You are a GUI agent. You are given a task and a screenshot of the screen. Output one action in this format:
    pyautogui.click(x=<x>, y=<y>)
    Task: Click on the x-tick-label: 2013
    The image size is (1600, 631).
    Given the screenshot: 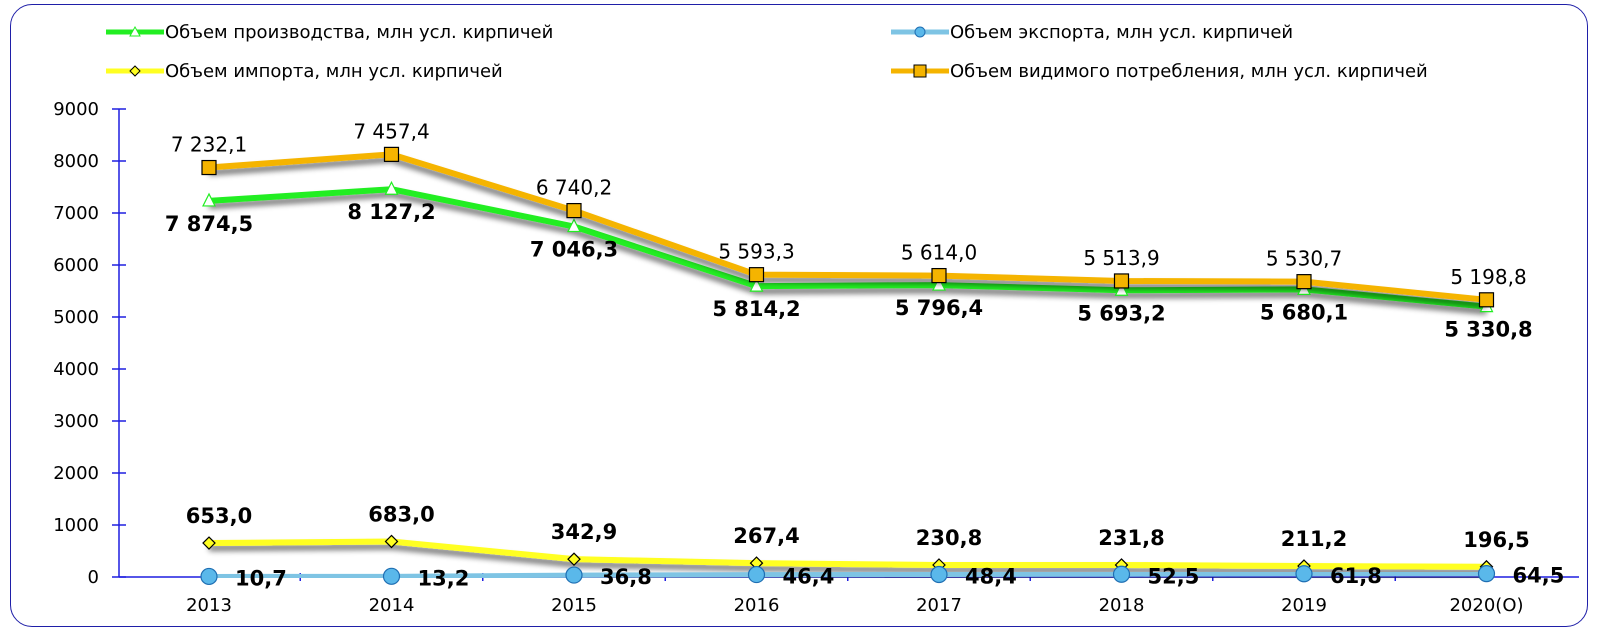 What is the action you would take?
    pyautogui.click(x=209, y=605)
    